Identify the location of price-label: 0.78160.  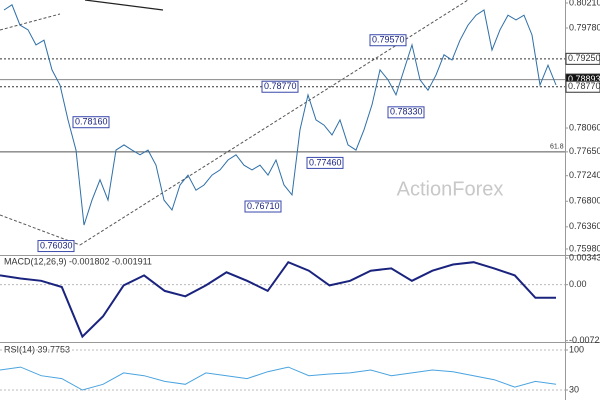
(91, 122).